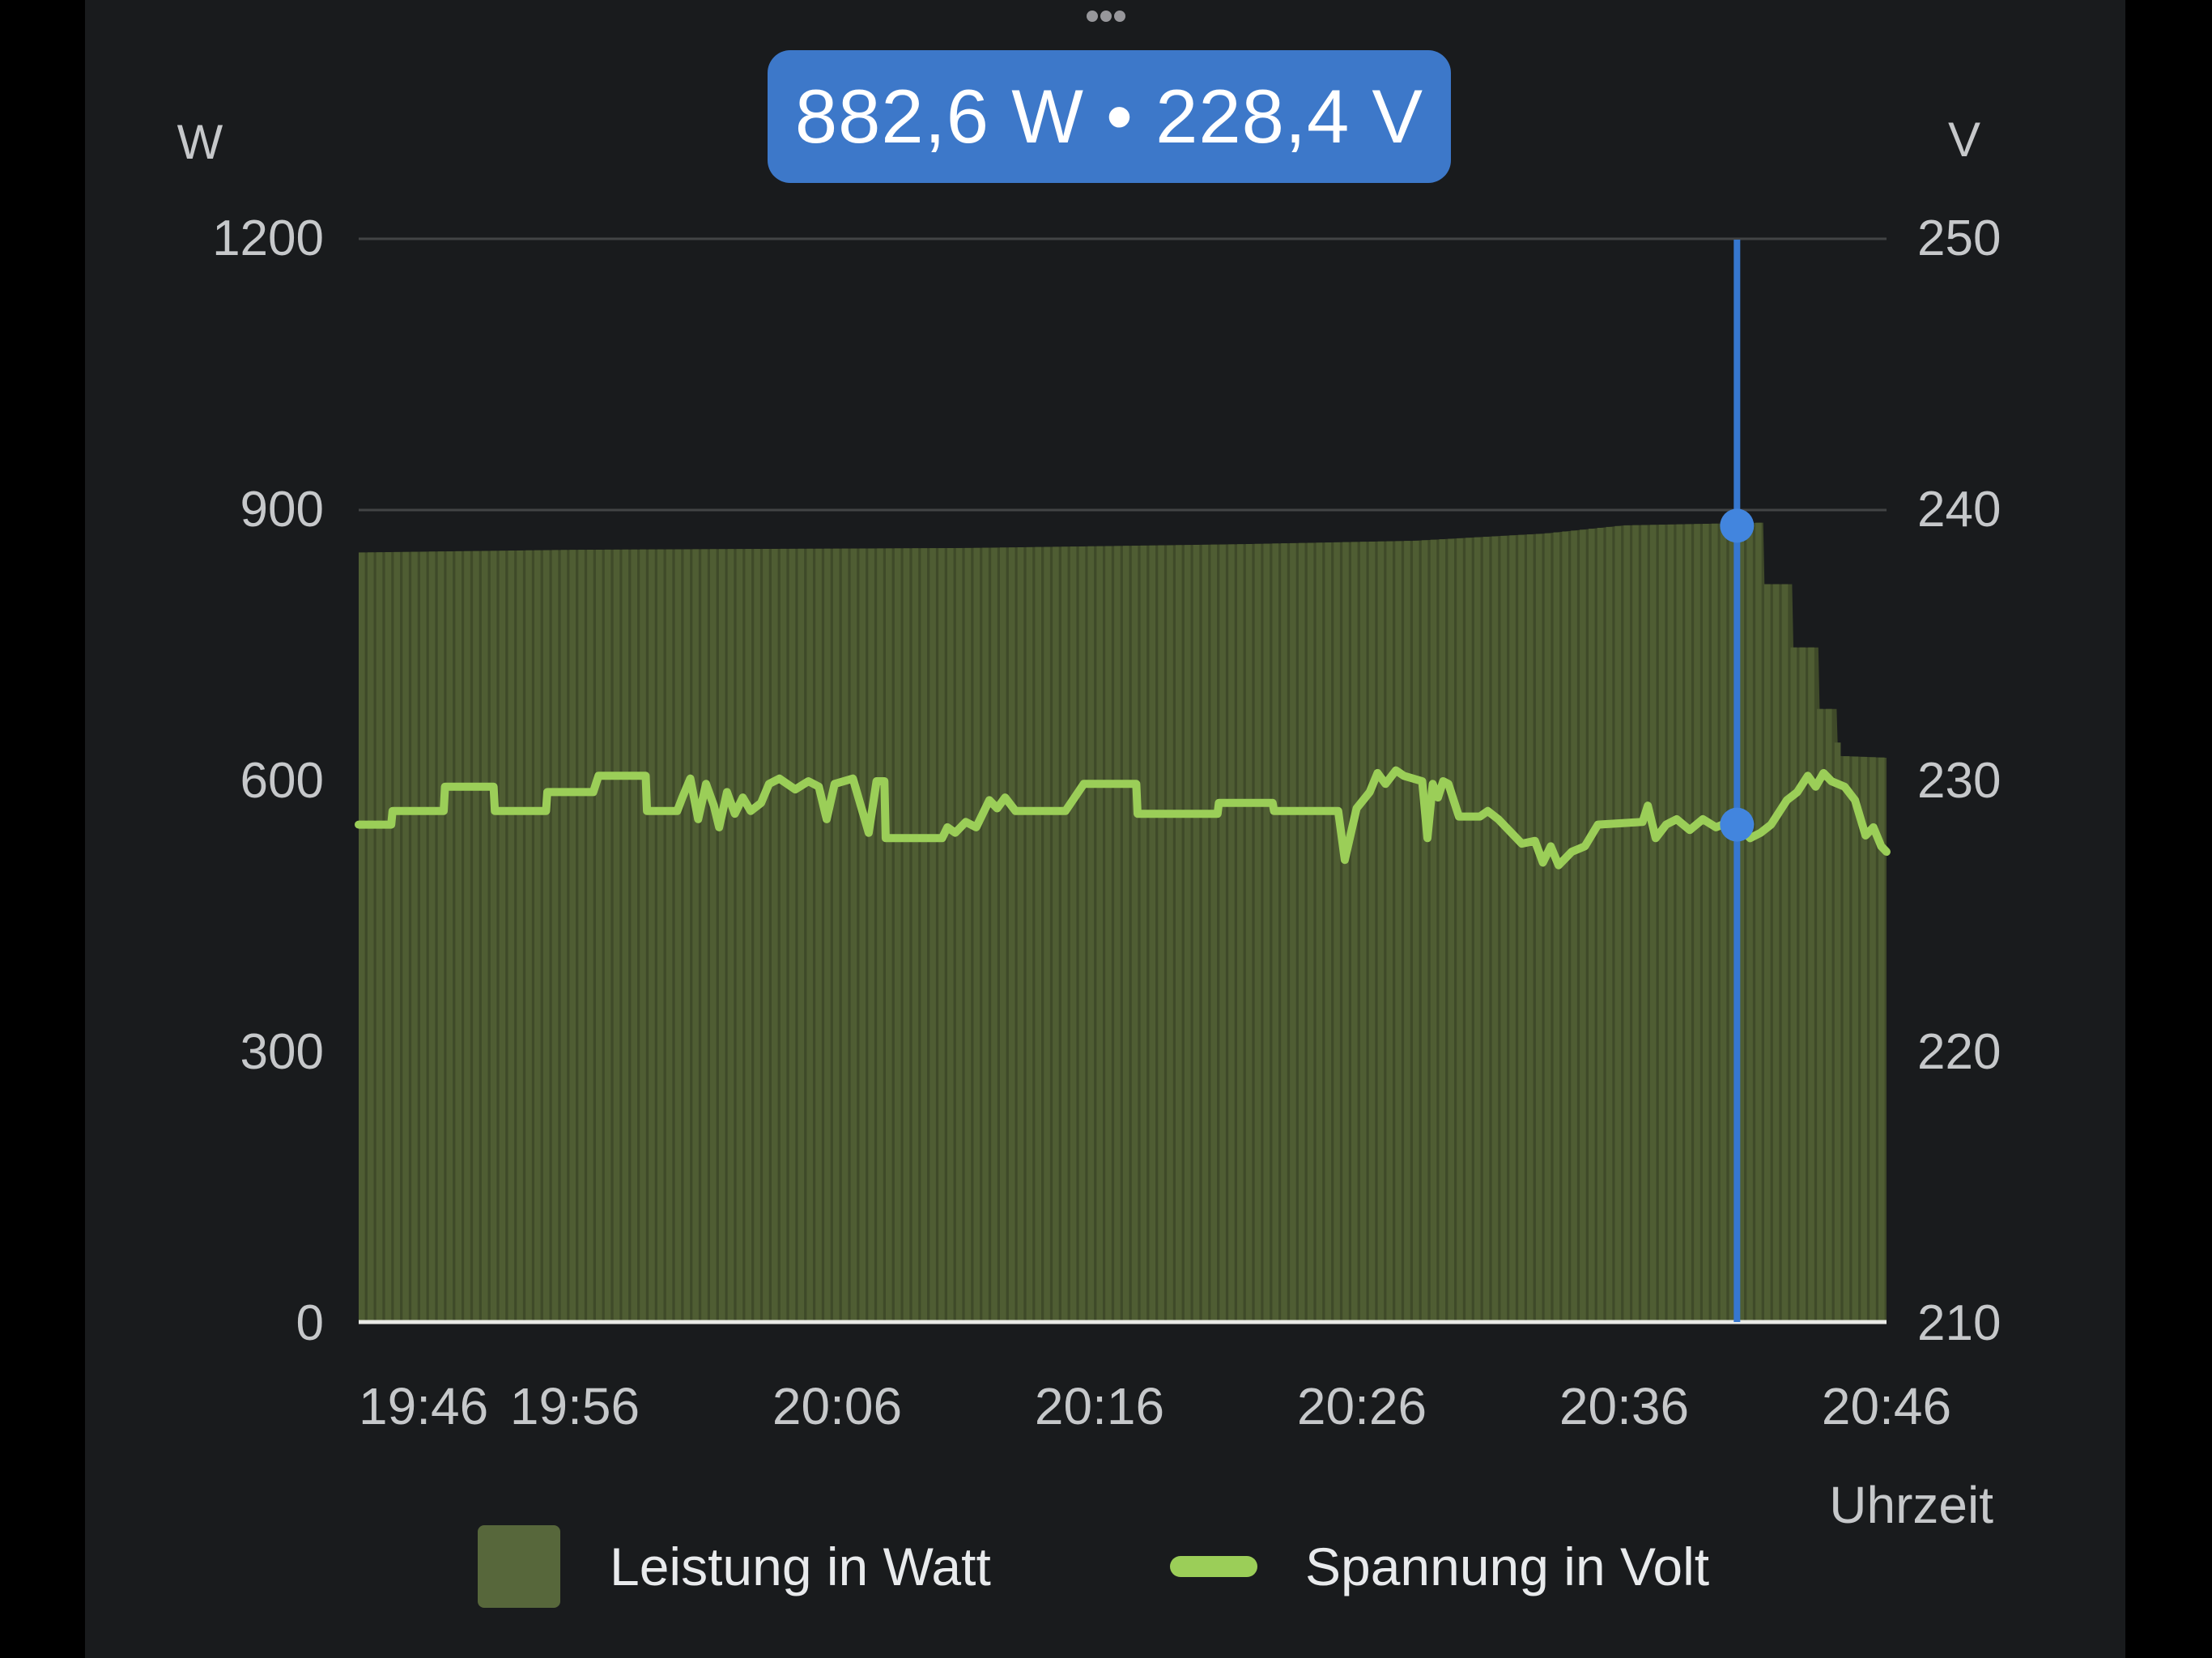 This screenshot has width=2212, height=1658. What do you see at coordinates (1959, 510) in the screenshot?
I see `right-axis-tick: 240` at bounding box center [1959, 510].